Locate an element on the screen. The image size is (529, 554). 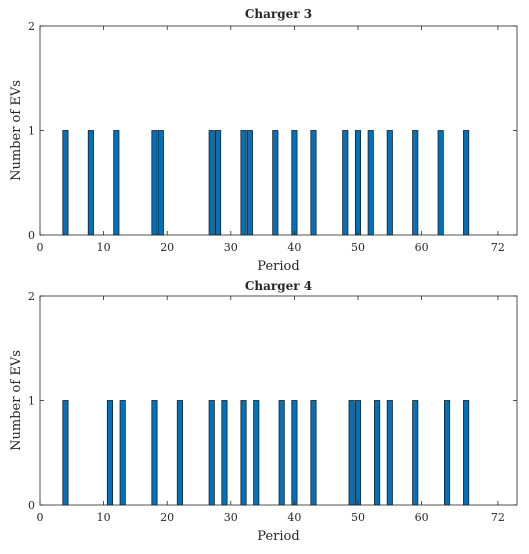
chart-title: Charger 3 is located at coordinates (278, 14).